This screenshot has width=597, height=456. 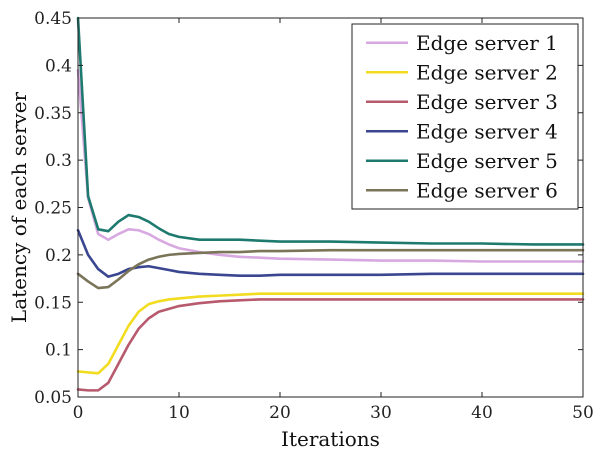 I want to click on legend-label: Edge server 1, so click(x=487, y=43).